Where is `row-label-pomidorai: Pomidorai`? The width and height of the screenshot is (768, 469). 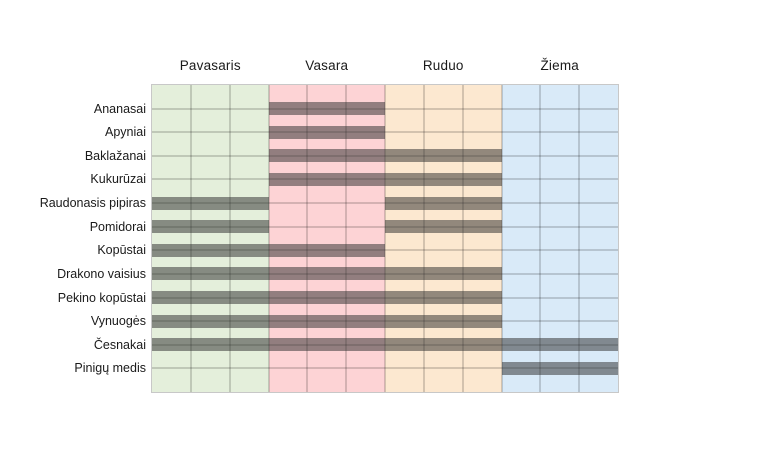
row-label-pomidorai: Pomidorai is located at coordinates (117, 226).